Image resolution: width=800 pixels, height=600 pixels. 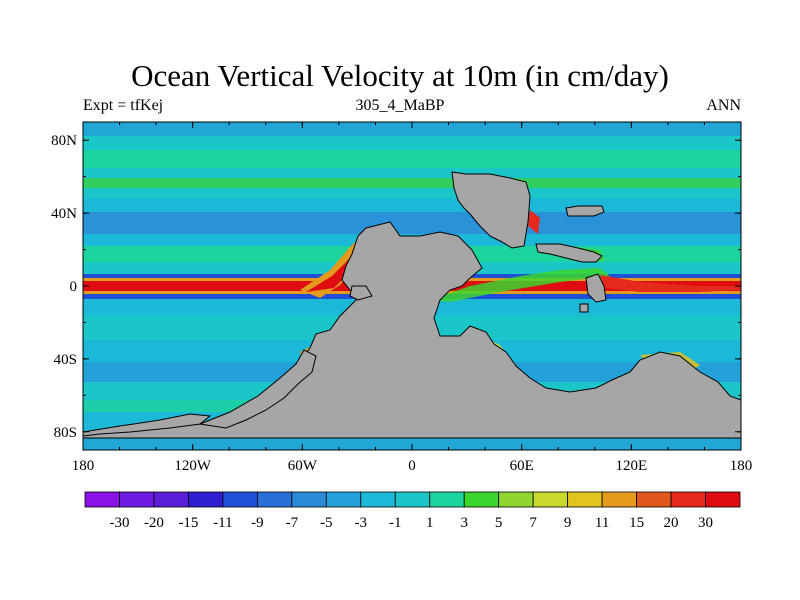 What do you see at coordinates (292, 523) in the screenshot?
I see `colorbar-label: -7` at bounding box center [292, 523].